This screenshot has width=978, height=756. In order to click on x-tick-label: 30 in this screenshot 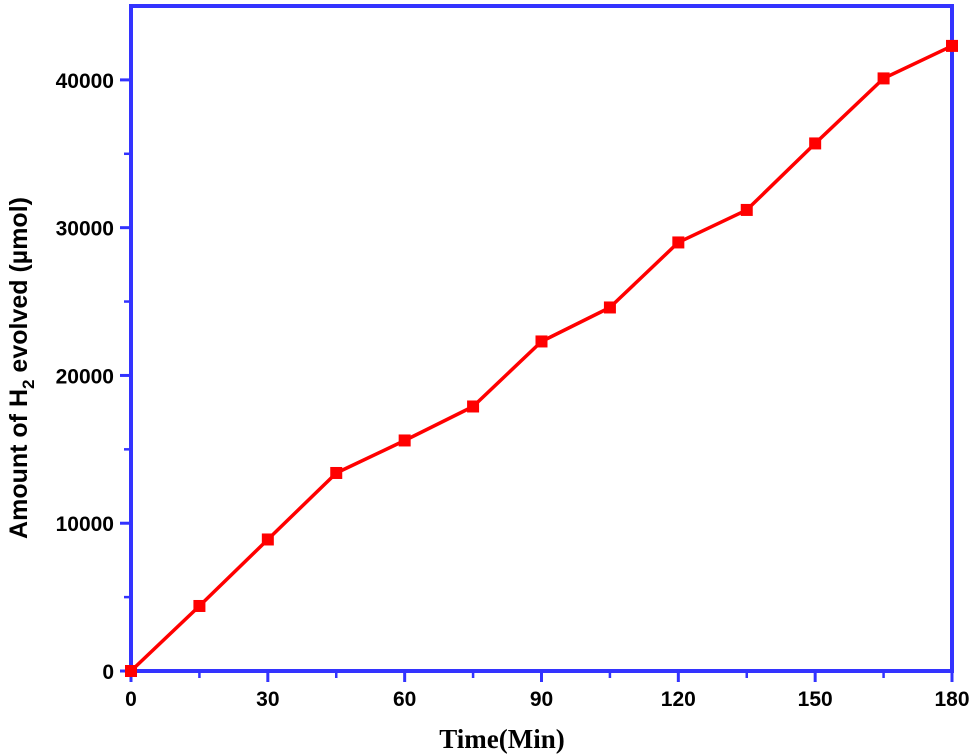, I will do `click(267, 699)`.